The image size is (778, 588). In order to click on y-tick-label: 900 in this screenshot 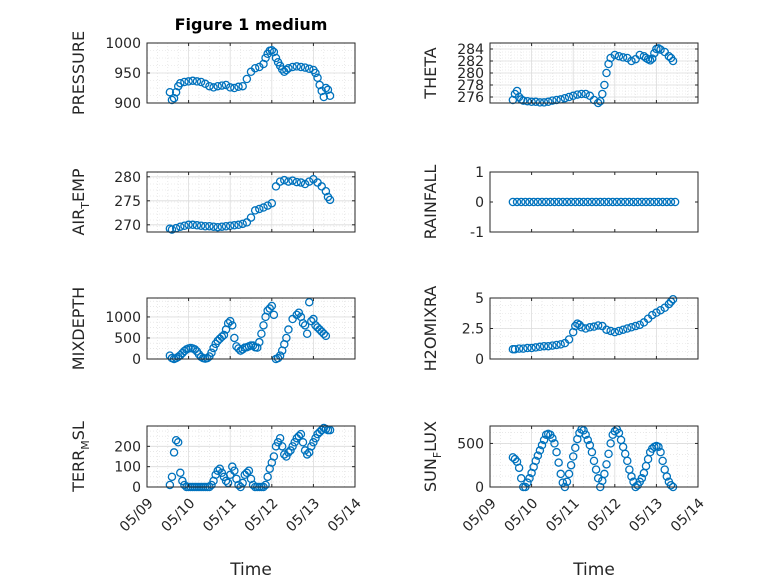, I will do `click(127, 104)`.